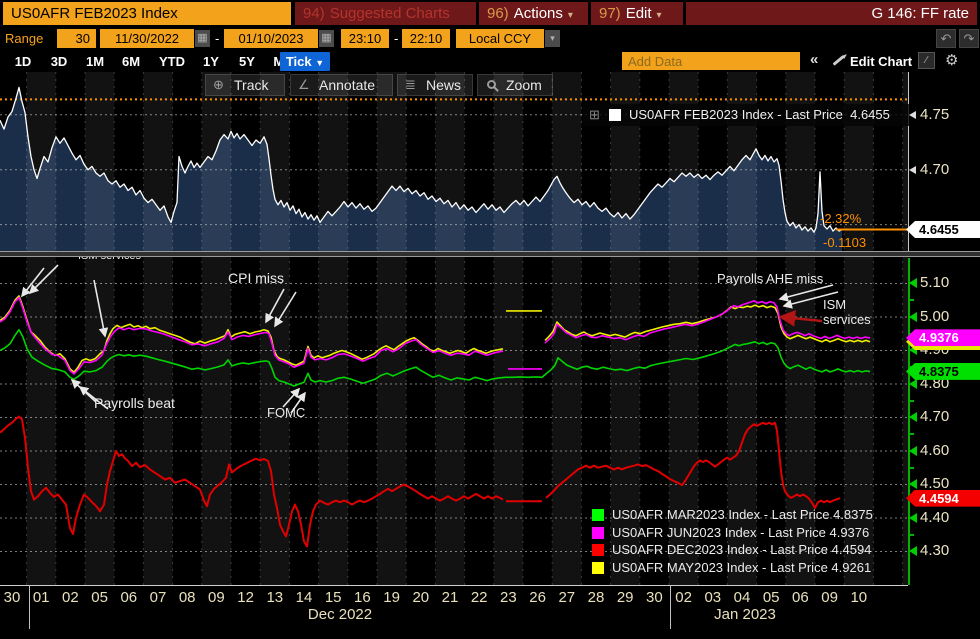  What do you see at coordinates (479, 597) in the screenshot?
I see `x-axis-day-label: 22` at bounding box center [479, 597].